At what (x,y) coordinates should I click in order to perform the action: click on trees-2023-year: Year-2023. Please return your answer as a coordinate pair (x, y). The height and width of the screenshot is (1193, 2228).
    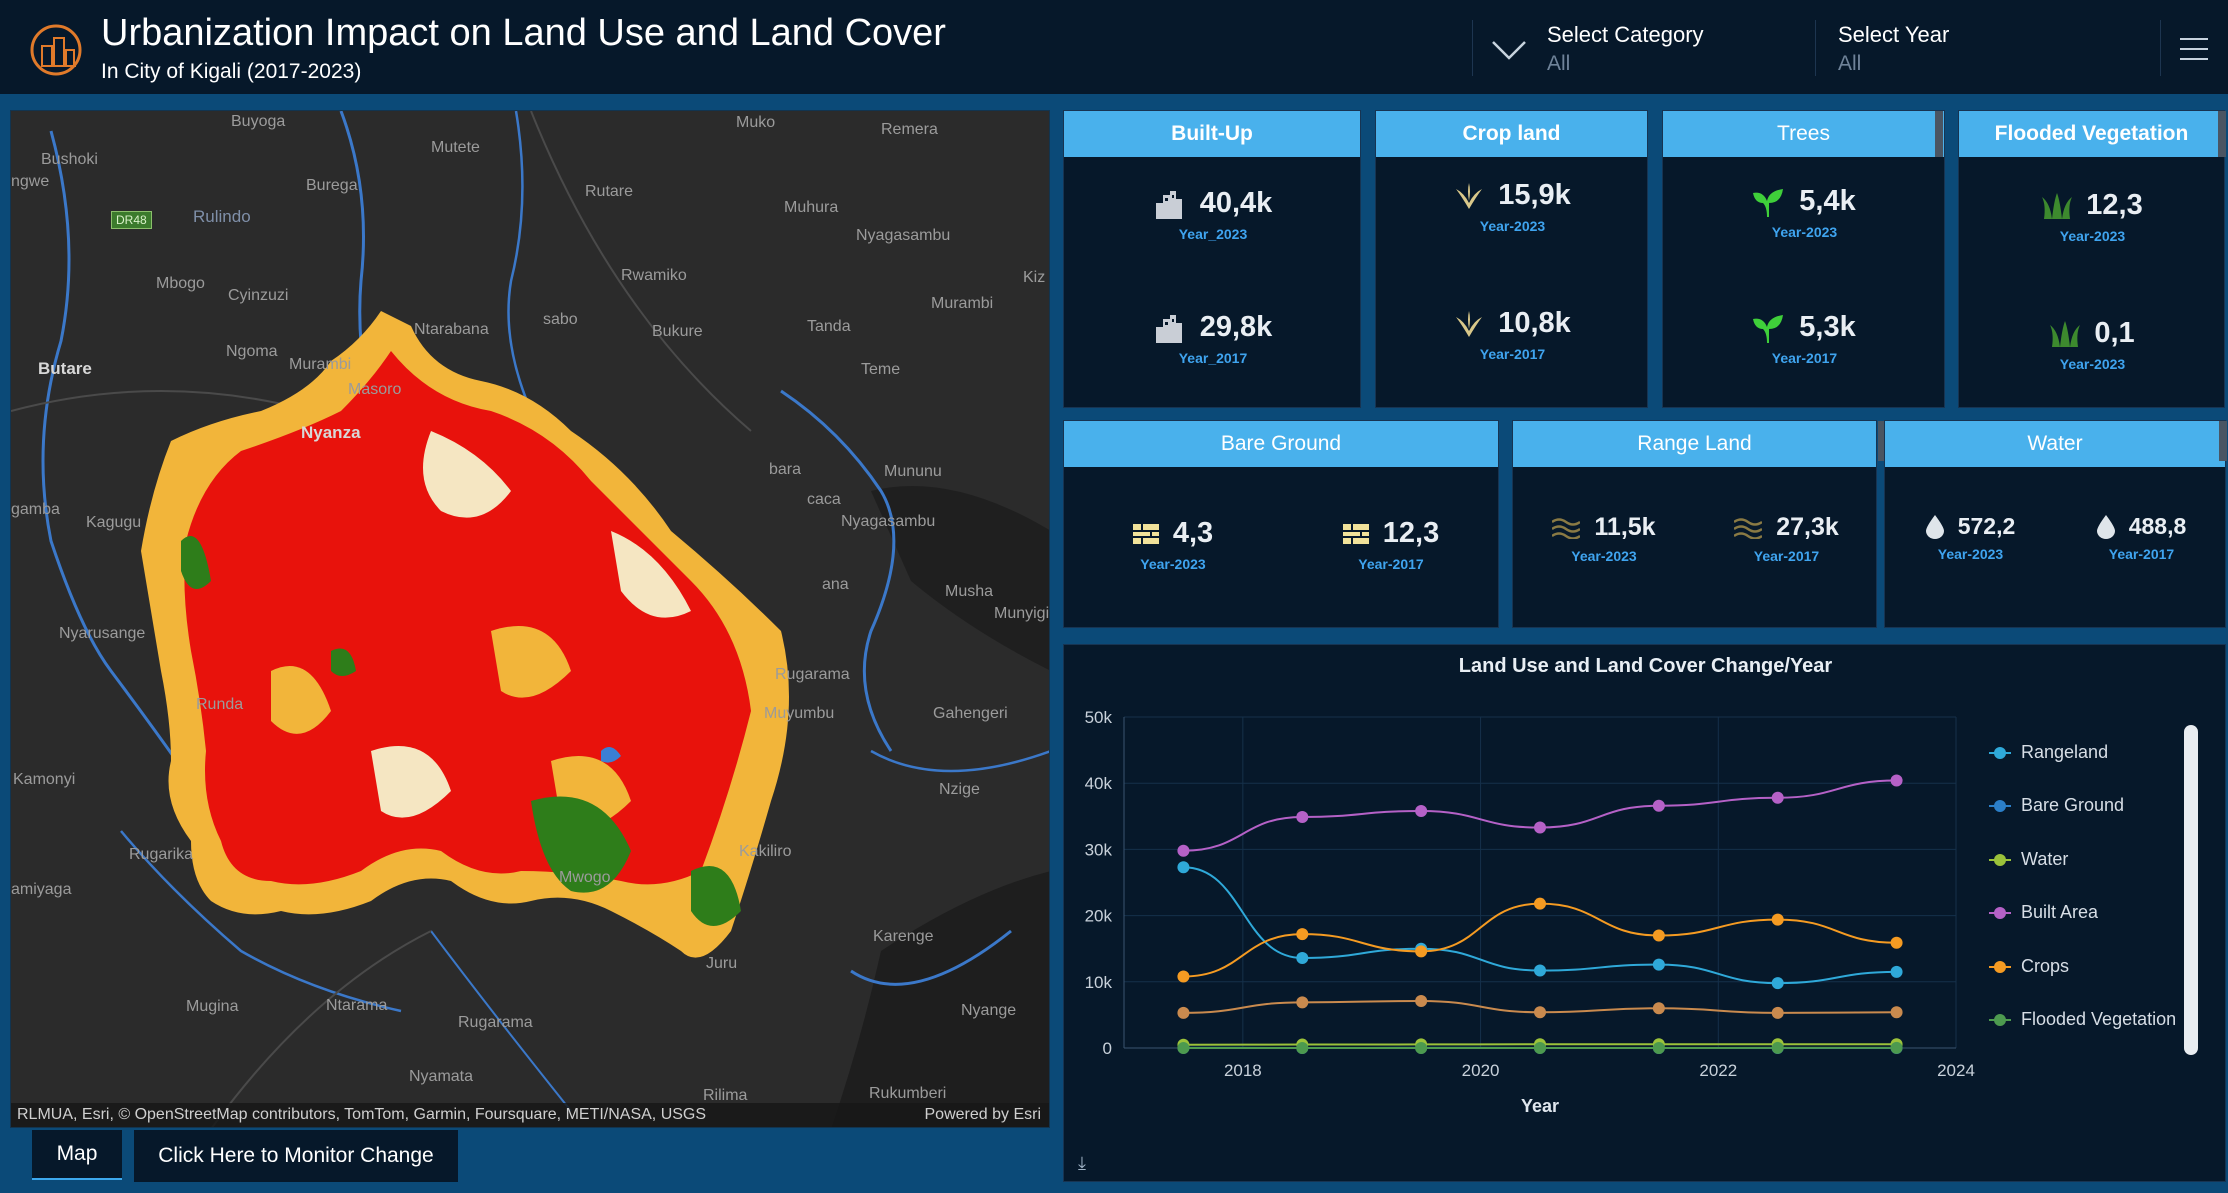
    Looking at the image, I should click on (1804, 232).